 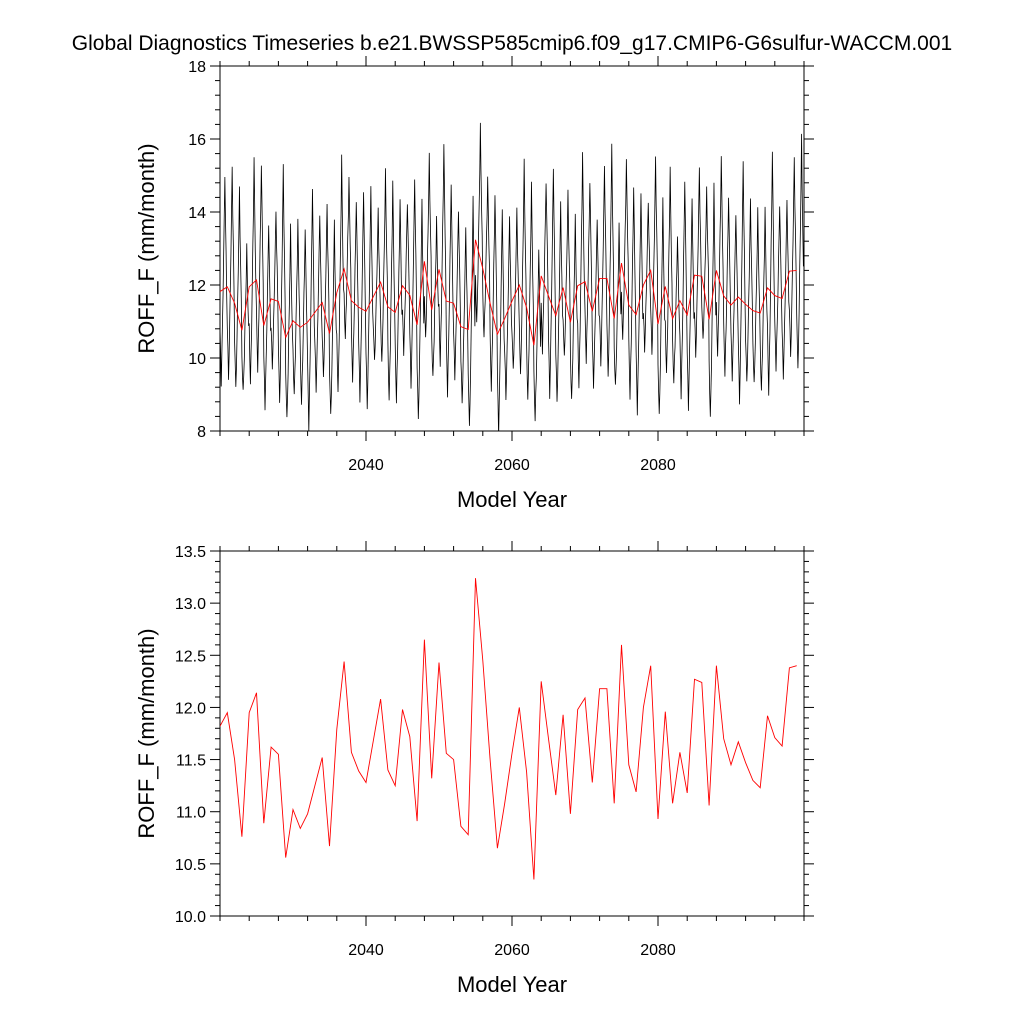 I want to click on y-tick-label: 10, so click(x=197, y=359).